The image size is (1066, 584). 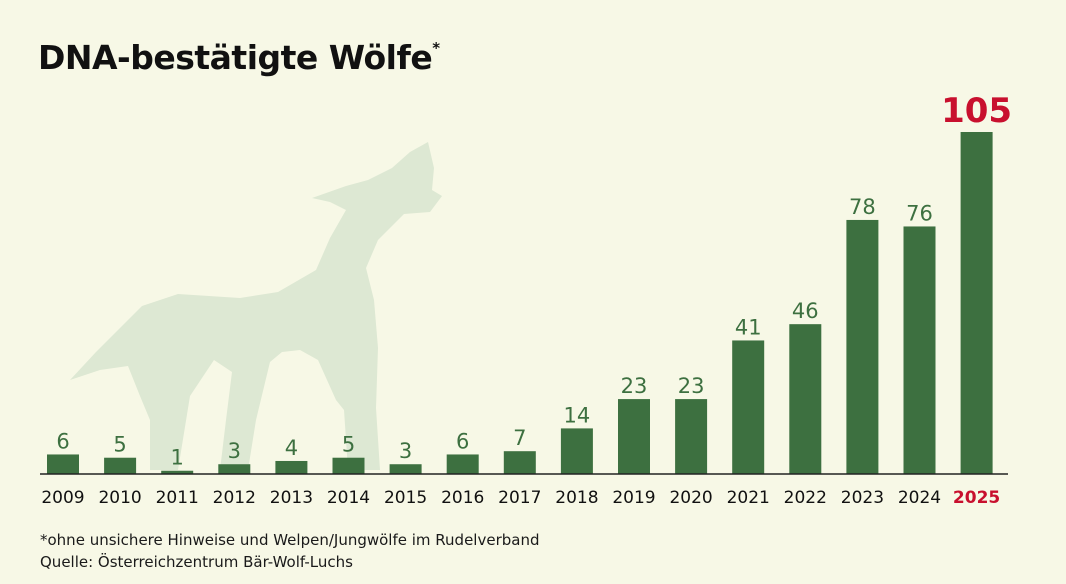 I want to click on x-tick-label-2022: 2022, so click(x=805, y=498).